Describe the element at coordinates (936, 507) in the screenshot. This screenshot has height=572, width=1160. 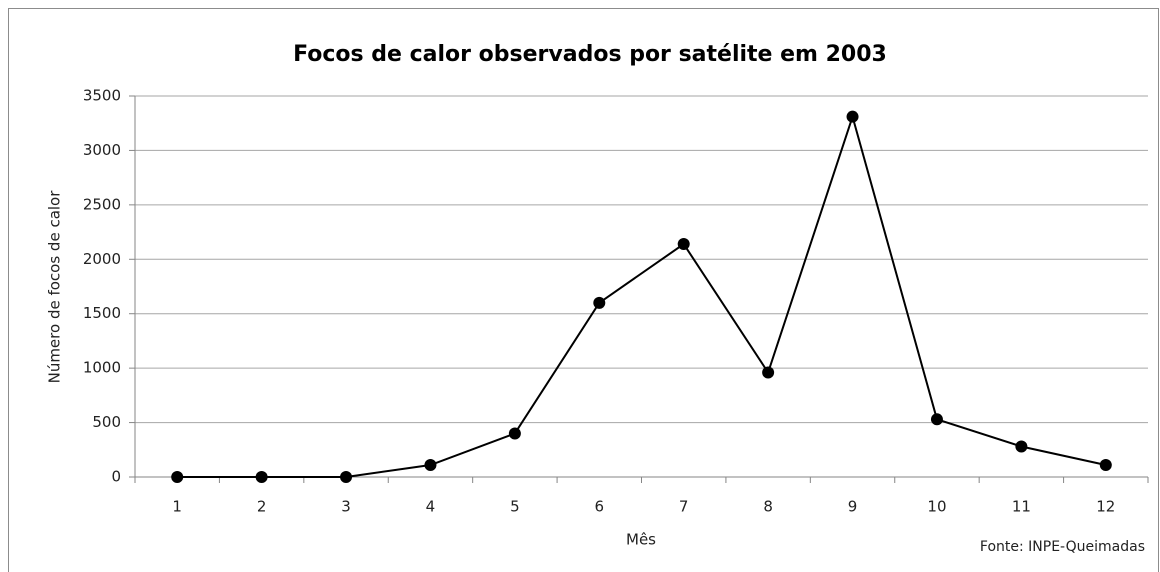
I see `x-tick-label: 10` at that location.